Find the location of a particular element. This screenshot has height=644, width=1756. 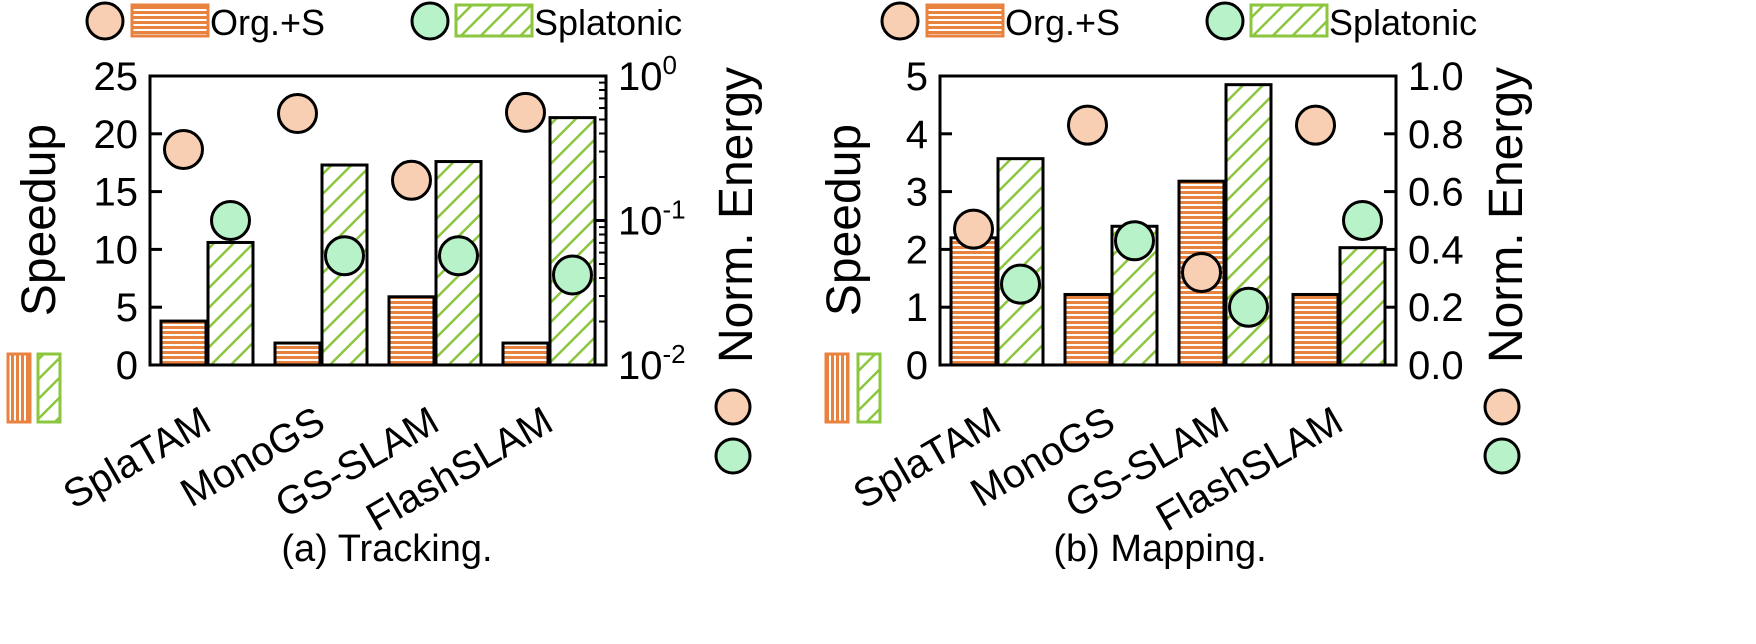

plot-frame is located at coordinates (1168, 220).